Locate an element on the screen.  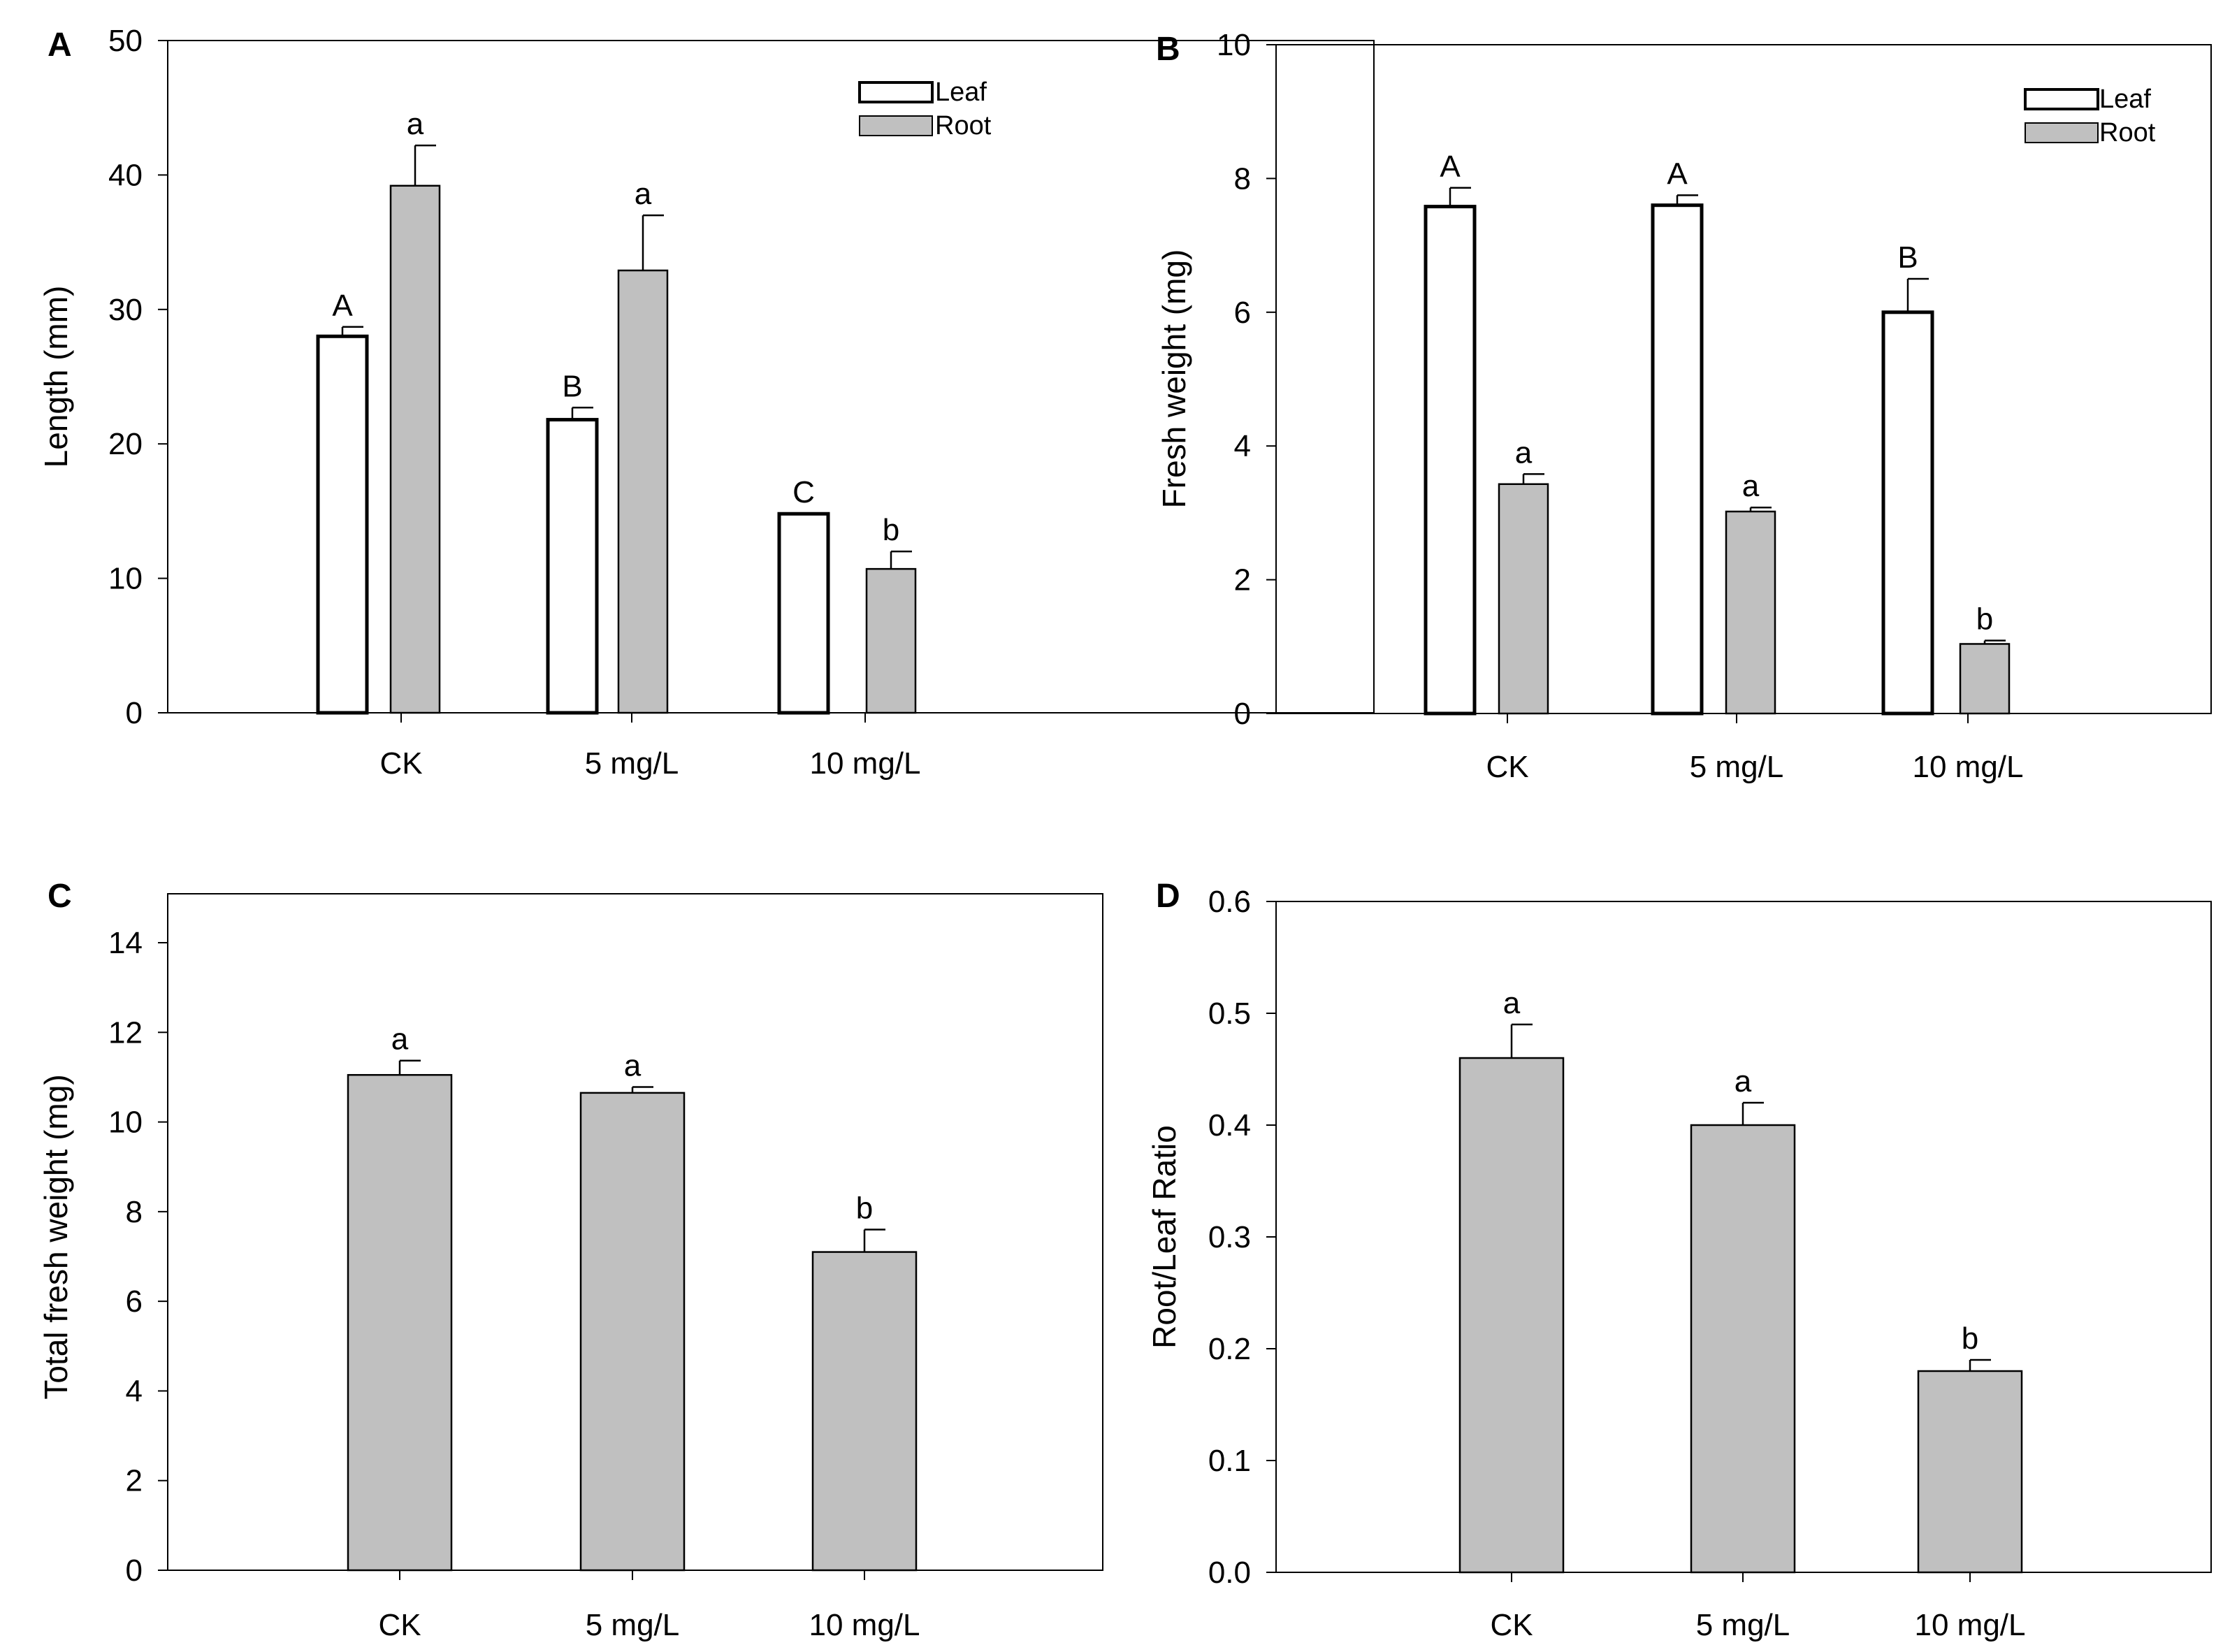
panel-b-leaf-5-mg-l-bar is located at coordinates (1678, 460).